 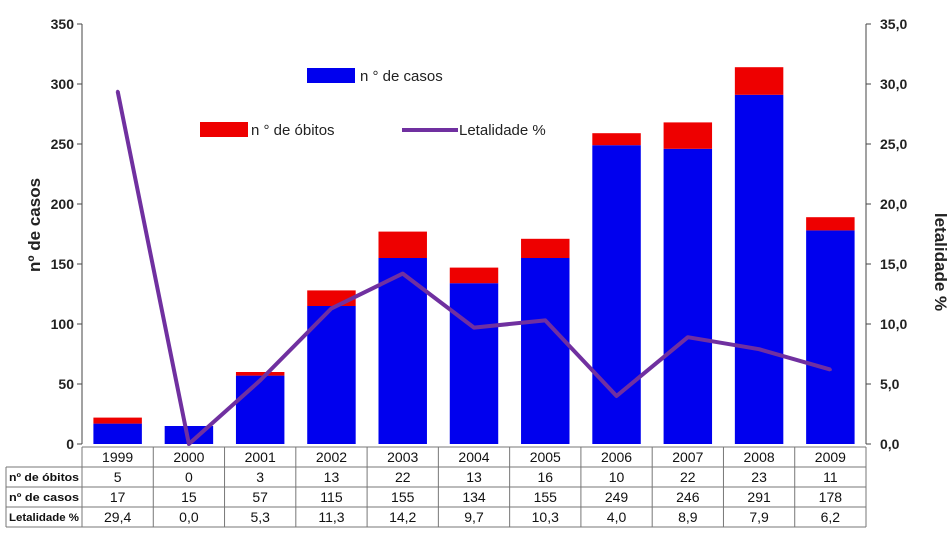 I want to click on y2-tick-label: 35,0, so click(x=893, y=24).